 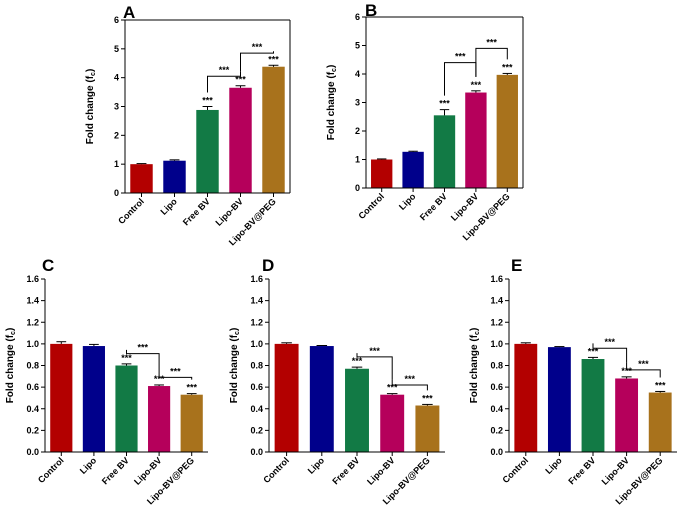 I want to click on y-tick-label: 1, so click(x=357, y=160).